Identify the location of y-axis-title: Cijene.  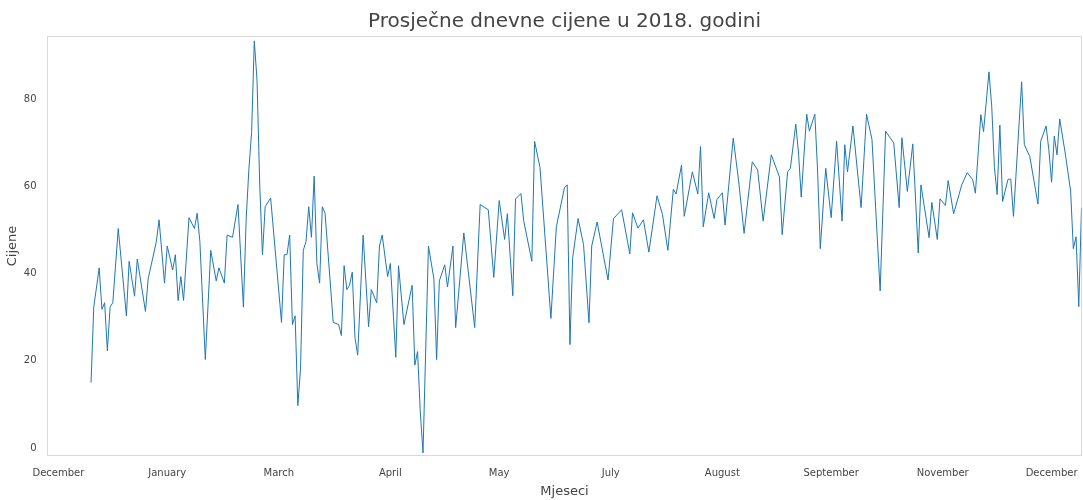
(11, 246).